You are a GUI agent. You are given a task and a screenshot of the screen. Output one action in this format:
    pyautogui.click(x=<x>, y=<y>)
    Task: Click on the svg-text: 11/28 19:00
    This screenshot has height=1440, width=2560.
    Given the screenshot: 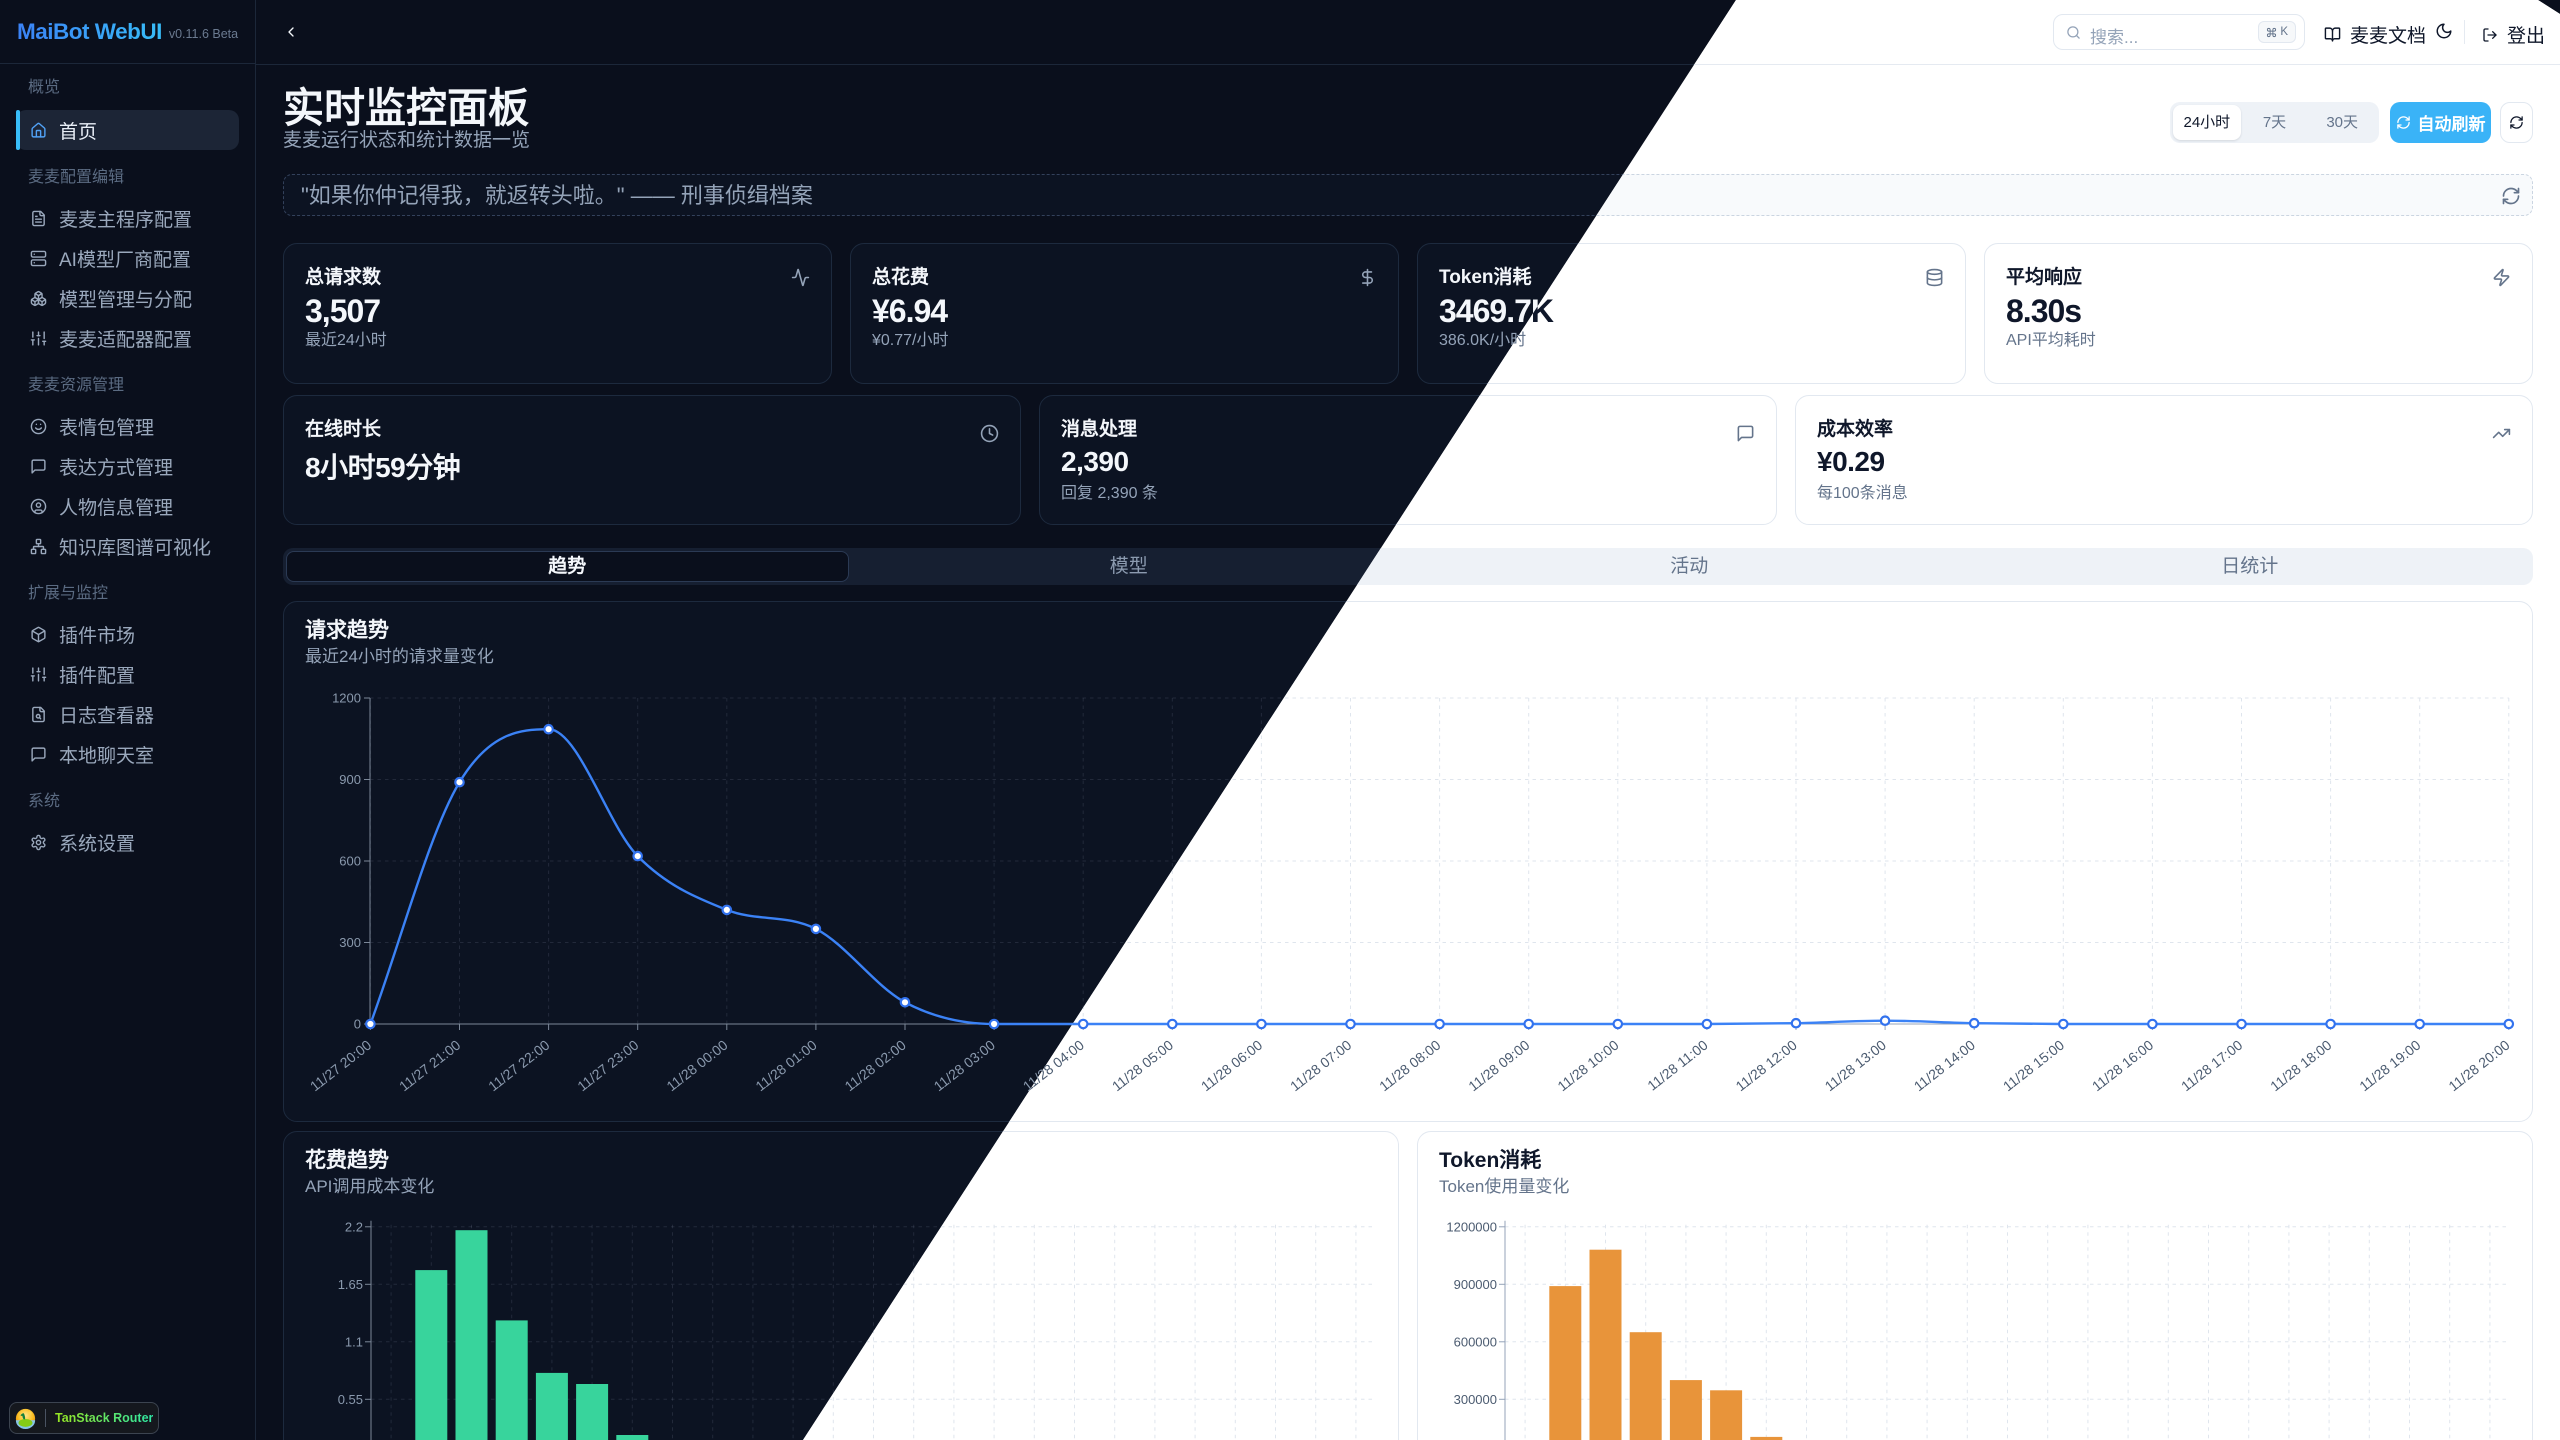 What is the action you would take?
    pyautogui.click(x=2389, y=1066)
    